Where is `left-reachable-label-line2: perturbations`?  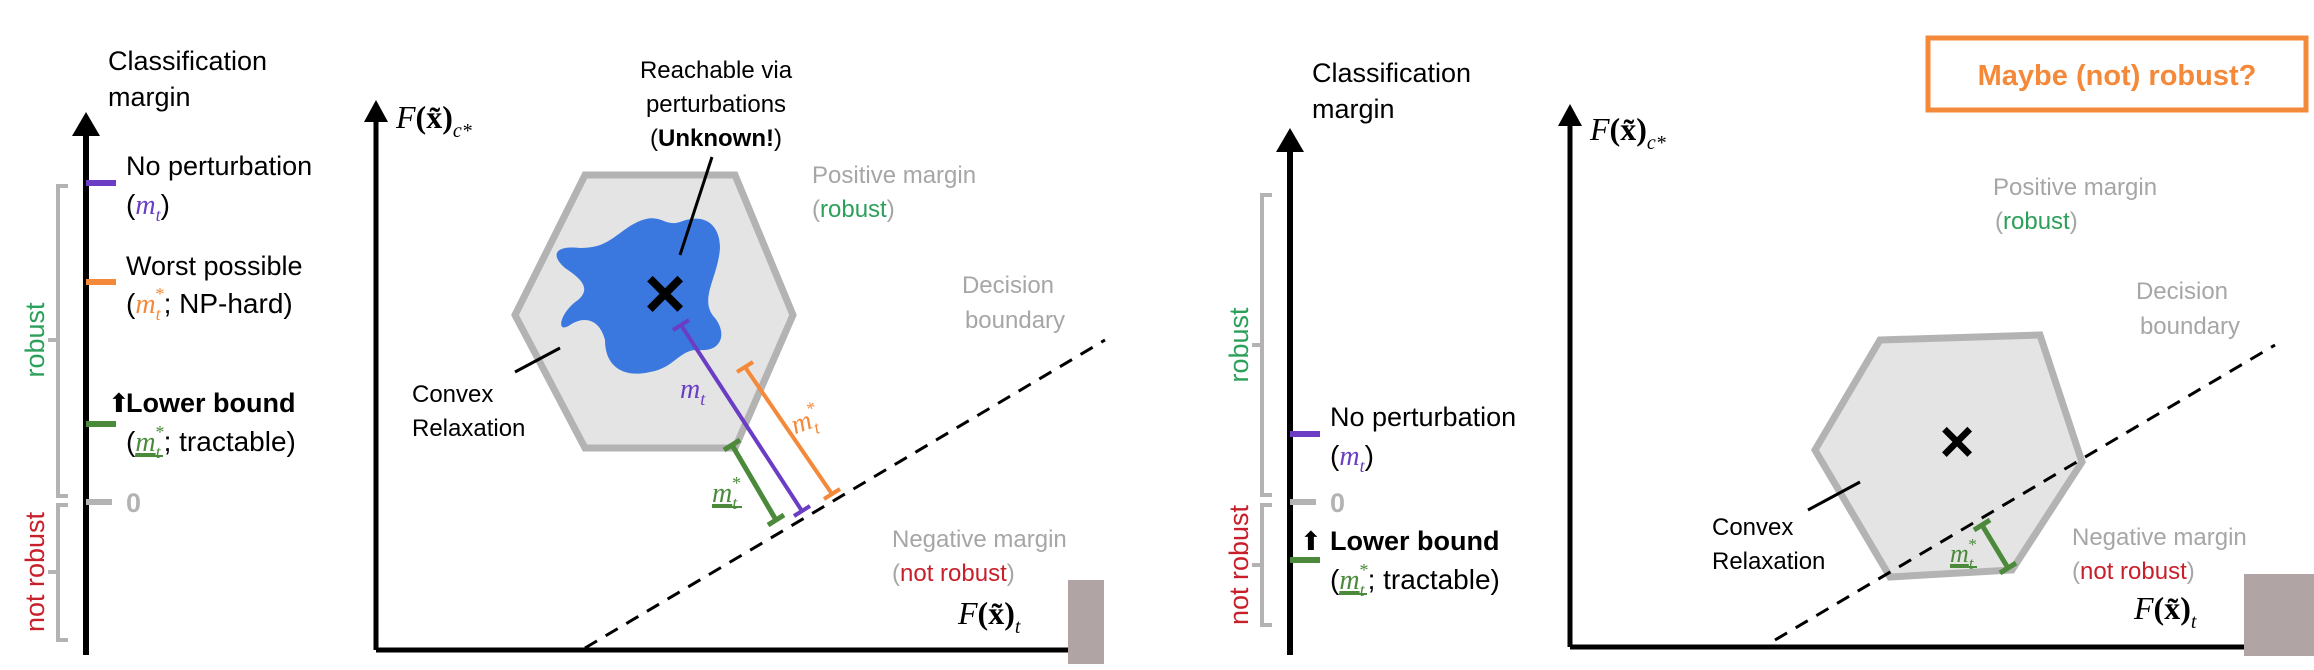
left-reachable-label-line2: perturbations is located at coordinates (716, 104).